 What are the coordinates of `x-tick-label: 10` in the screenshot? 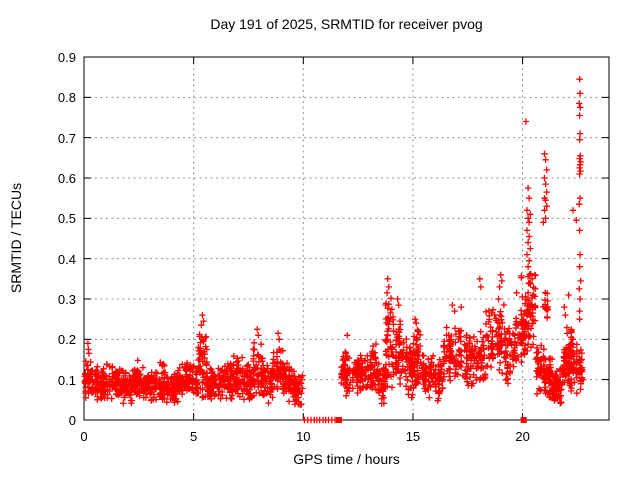 It's located at (303, 436).